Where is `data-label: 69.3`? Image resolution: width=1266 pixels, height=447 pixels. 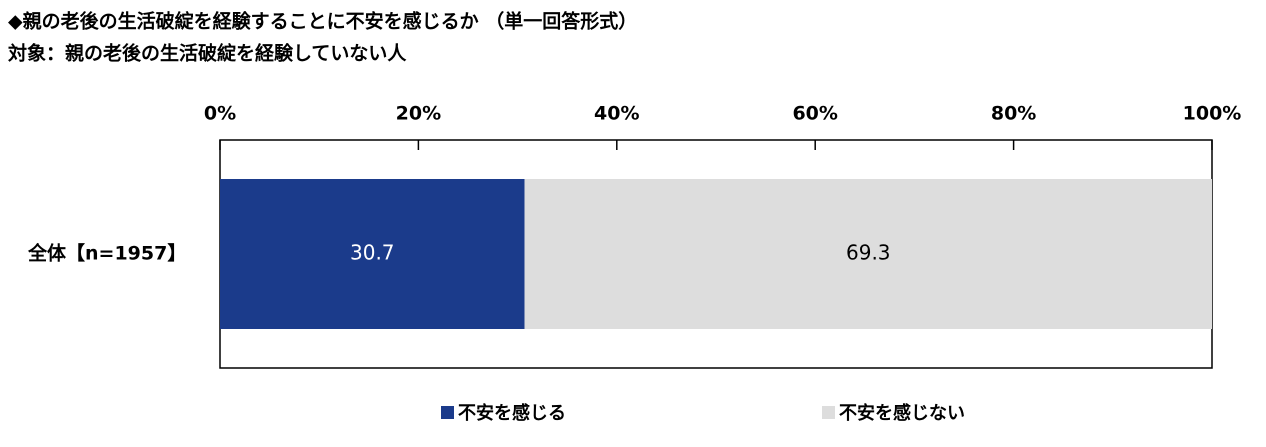 data-label: 69.3 is located at coordinates (868, 253).